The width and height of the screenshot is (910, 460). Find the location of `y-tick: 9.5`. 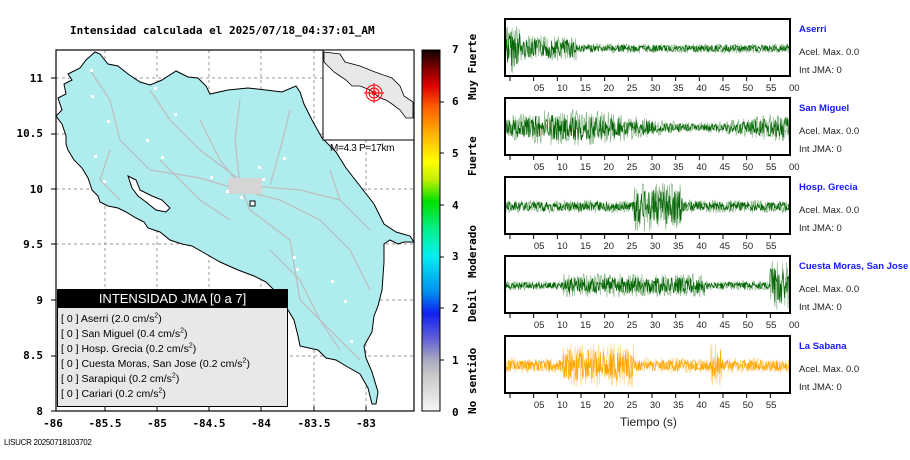

y-tick: 9.5 is located at coordinates (33, 244).